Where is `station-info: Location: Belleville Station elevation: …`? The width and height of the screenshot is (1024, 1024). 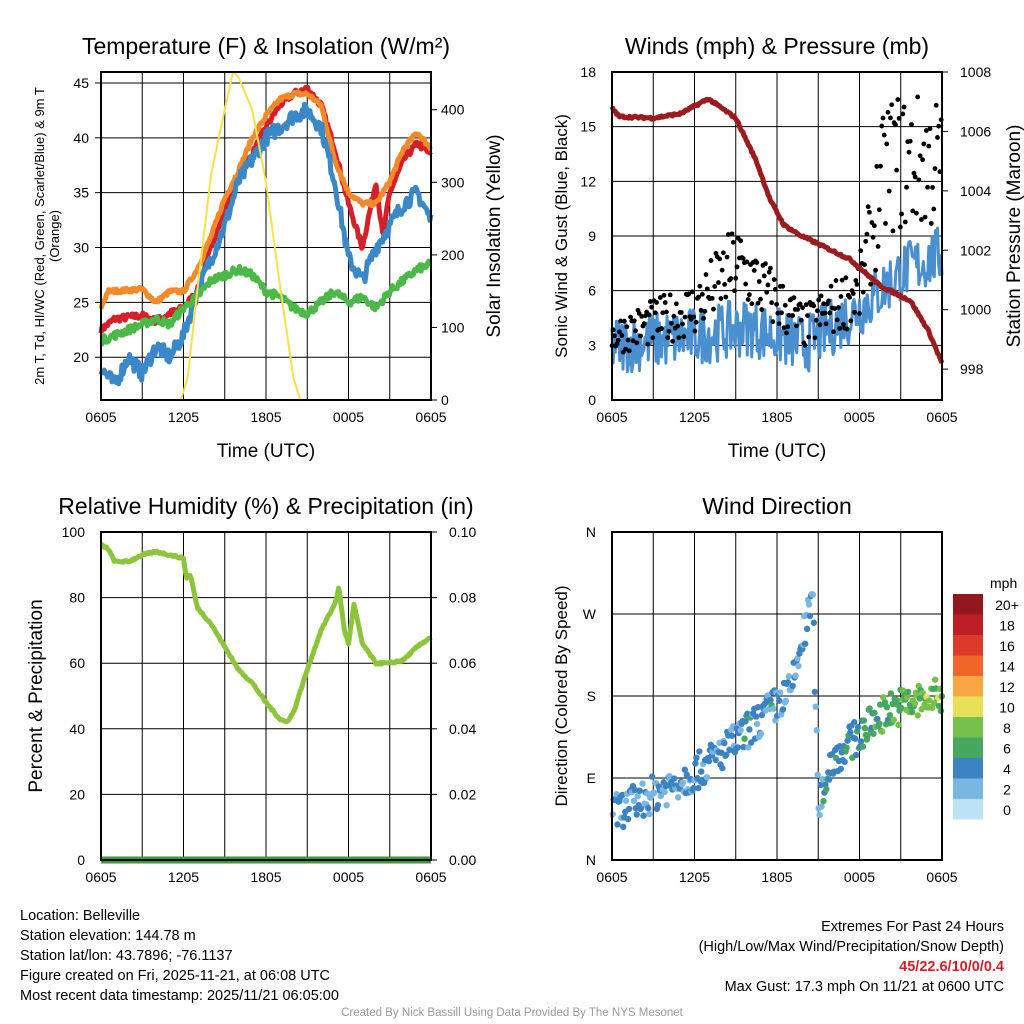
station-info: Location: Belleville Station elevation: … is located at coordinates (179, 956).